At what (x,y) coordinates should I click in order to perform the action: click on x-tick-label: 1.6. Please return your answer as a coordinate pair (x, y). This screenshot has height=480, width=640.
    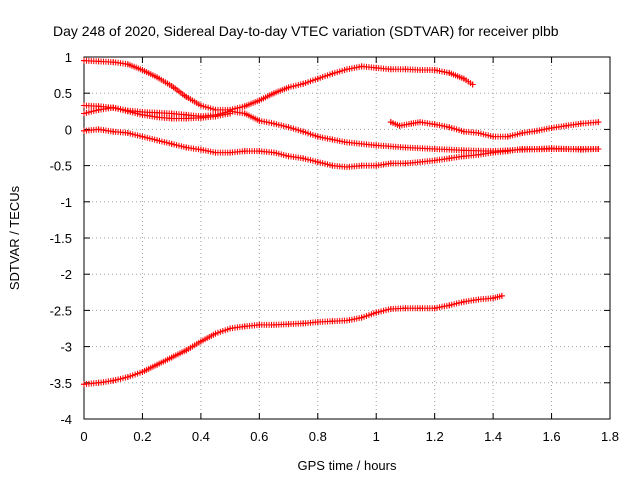
    Looking at the image, I should click on (552, 436).